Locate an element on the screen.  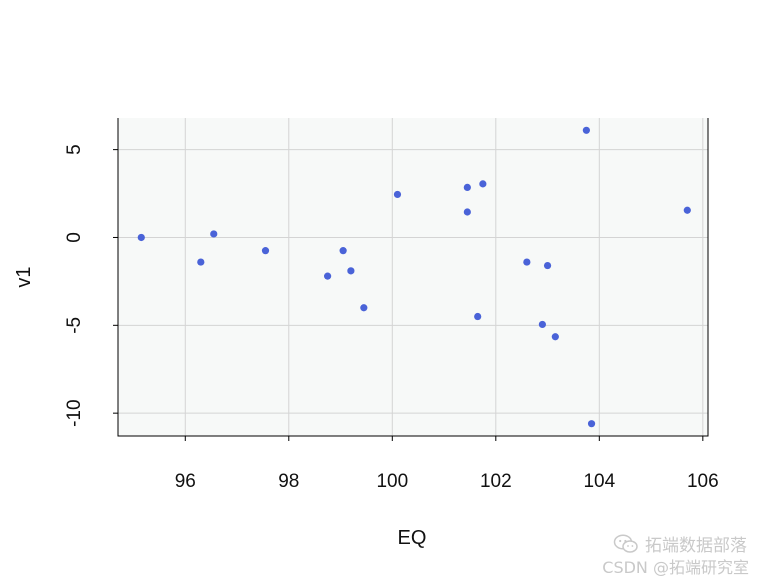
y-axis-ticks: -10 -5 0 5 is located at coordinates (91, 285).